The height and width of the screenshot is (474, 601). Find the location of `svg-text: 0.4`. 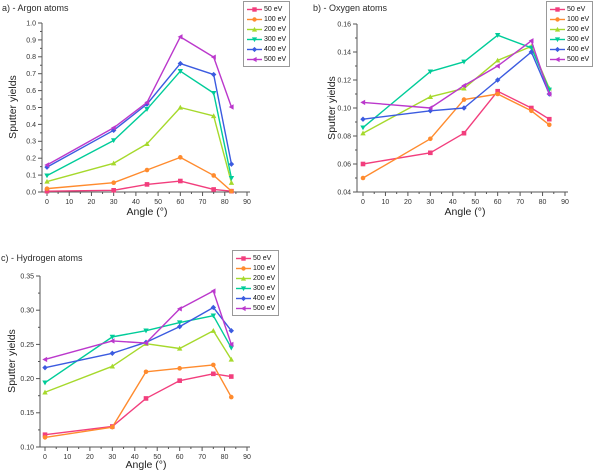

svg-text: 0.4 is located at coordinates (31, 125).